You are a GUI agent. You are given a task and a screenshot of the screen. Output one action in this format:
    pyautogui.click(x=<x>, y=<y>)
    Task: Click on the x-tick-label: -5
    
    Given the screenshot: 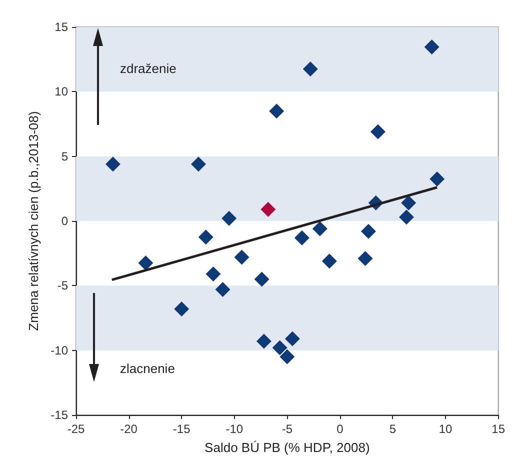 What is the action you would take?
    pyautogui.click(x=287, y=429)
    